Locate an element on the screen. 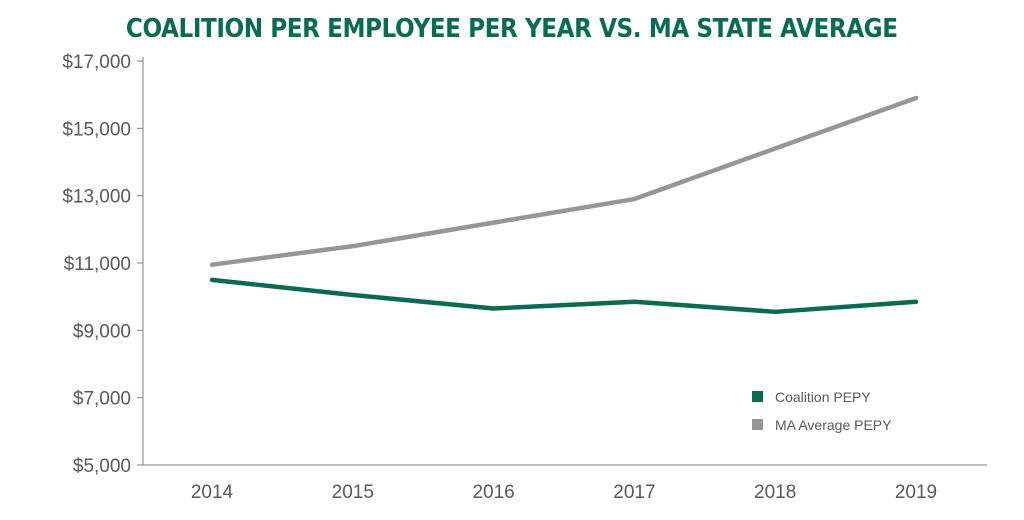  x-tick-label: 2019 is located at coordinates (916, 492).